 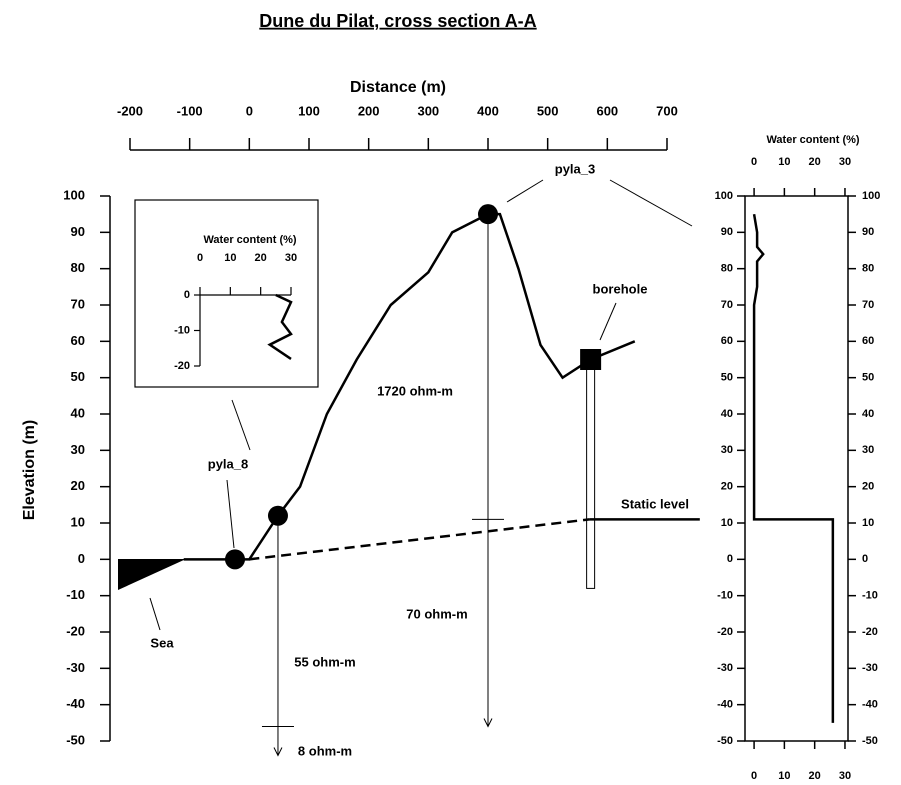 What do you see at coordinates (548, 110) in the screenshot?
I see `x-tick-label: 500` at bounding box center [548, 110].